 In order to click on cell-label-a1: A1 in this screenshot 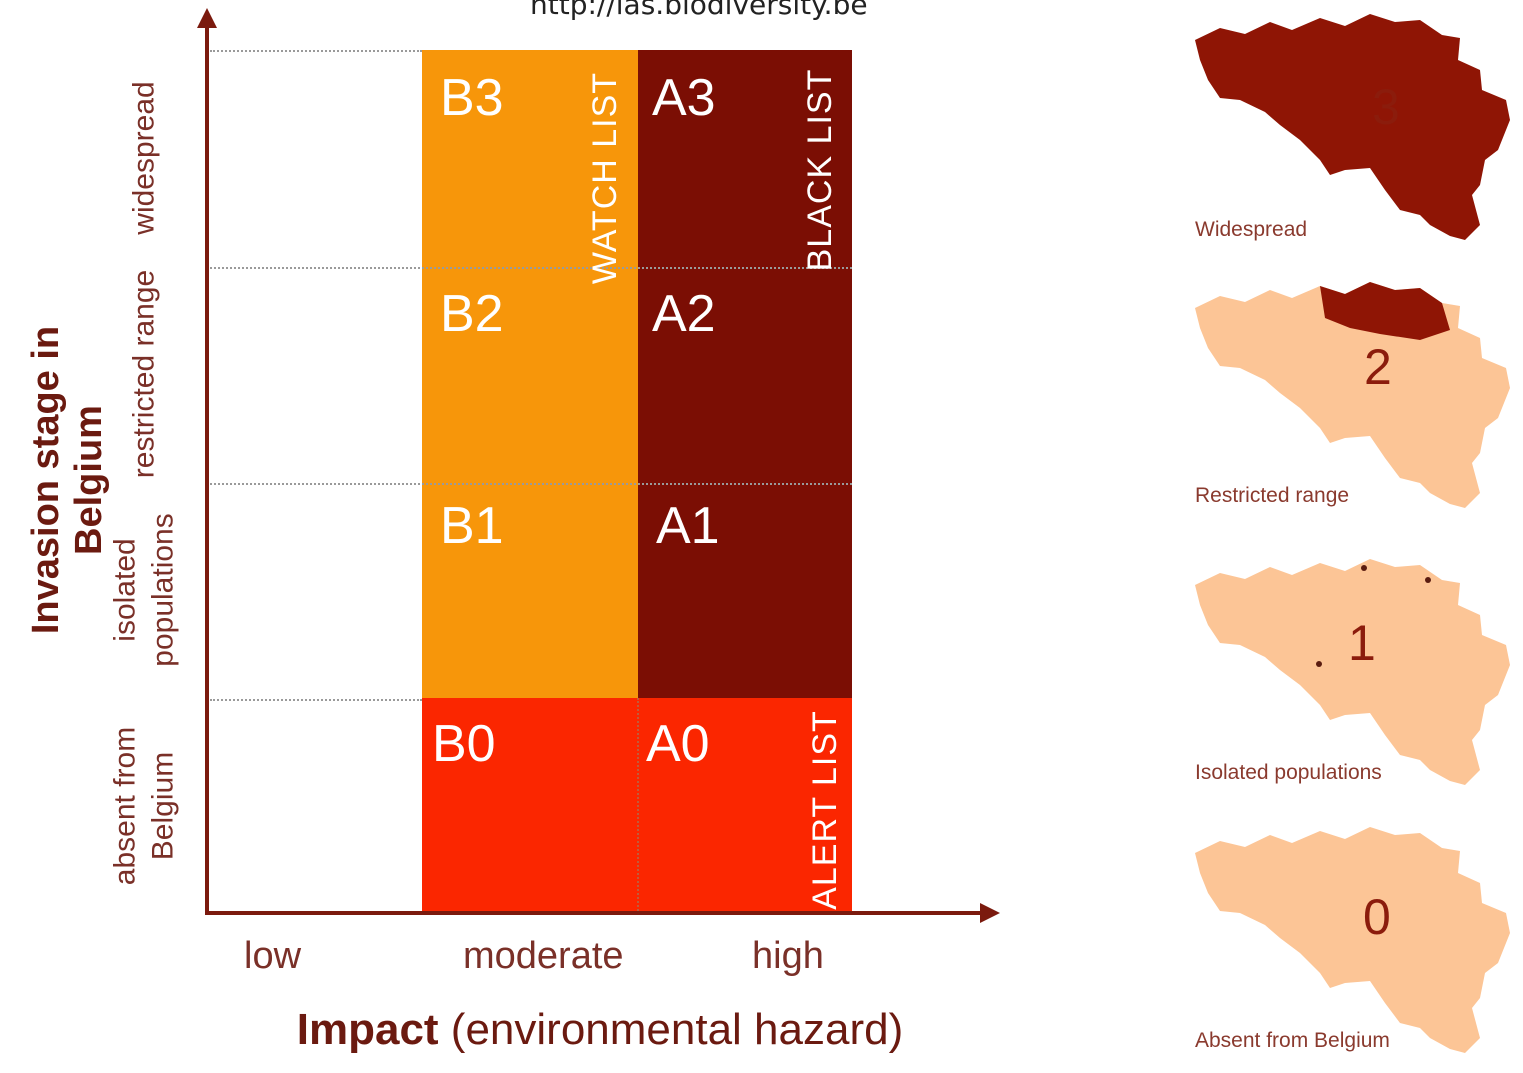, I will do `click(688, 526)`.